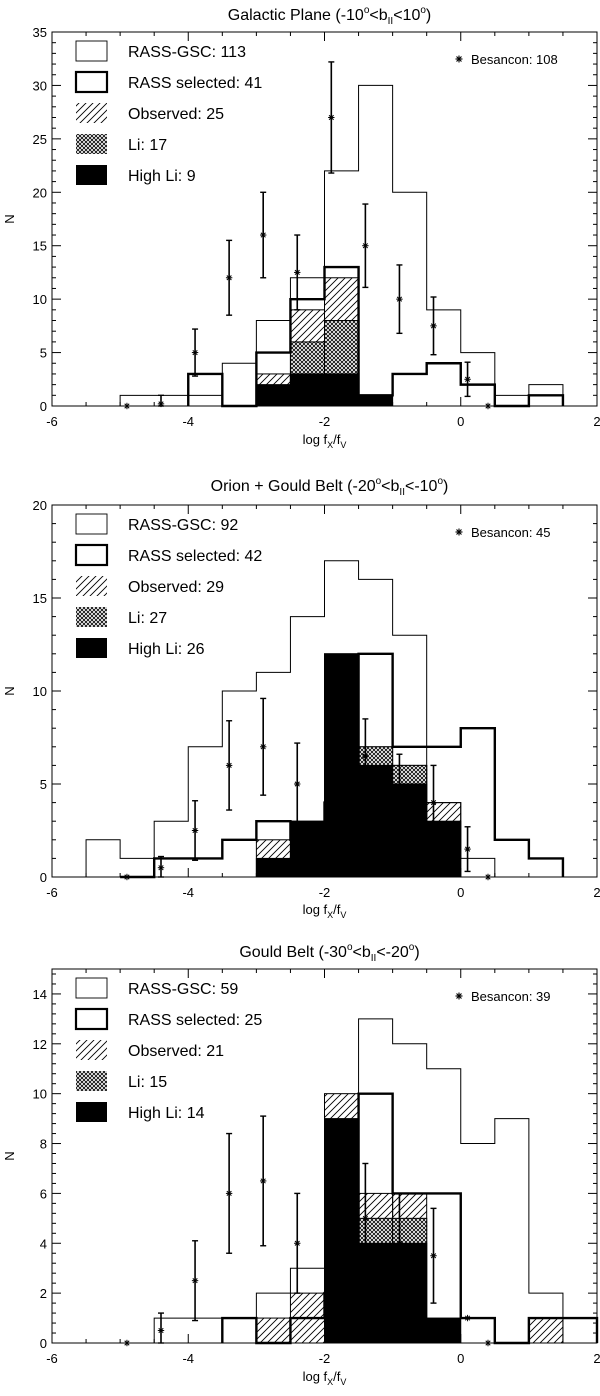 The image size is (600, 1396). I want to click on bar-hatched, so click(546, 1330).